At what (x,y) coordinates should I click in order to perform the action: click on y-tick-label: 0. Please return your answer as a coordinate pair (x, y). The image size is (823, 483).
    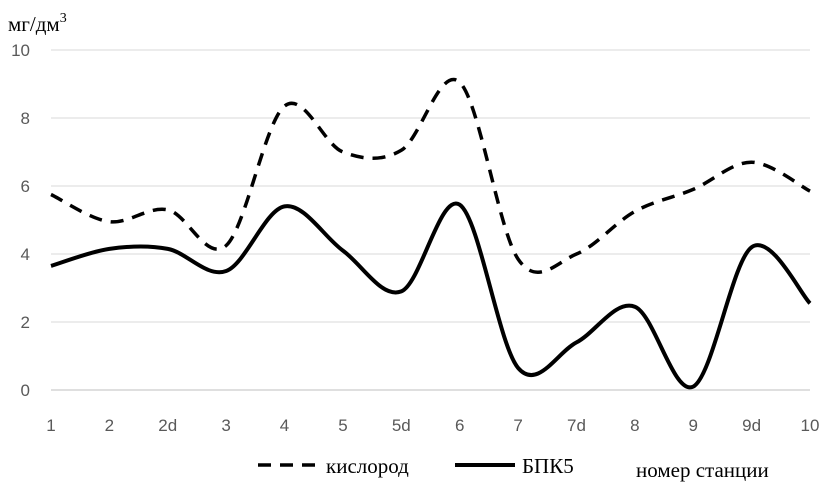
    Looking at the image, I should click on (25, 390).